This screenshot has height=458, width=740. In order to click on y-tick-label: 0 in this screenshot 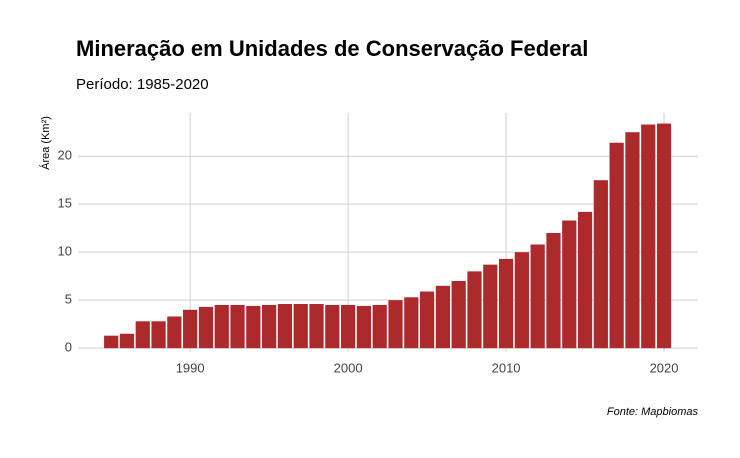, I will do `click(68, 347)`.